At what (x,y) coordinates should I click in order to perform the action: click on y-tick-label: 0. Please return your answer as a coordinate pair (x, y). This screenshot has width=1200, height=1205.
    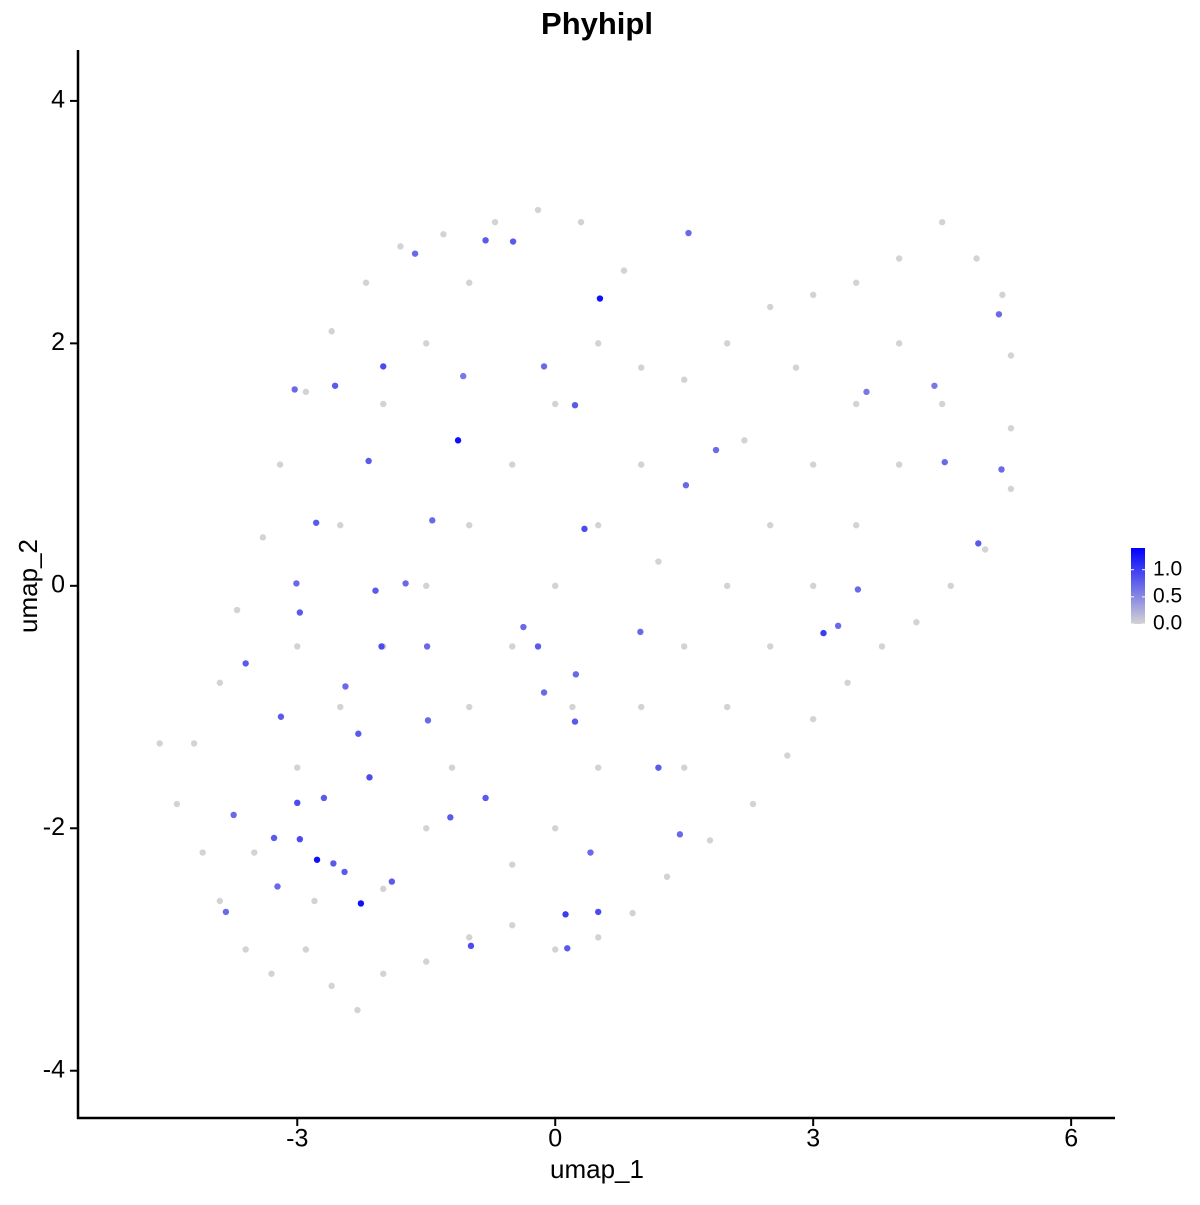
    Looking at the image, I should click on (58, 584).